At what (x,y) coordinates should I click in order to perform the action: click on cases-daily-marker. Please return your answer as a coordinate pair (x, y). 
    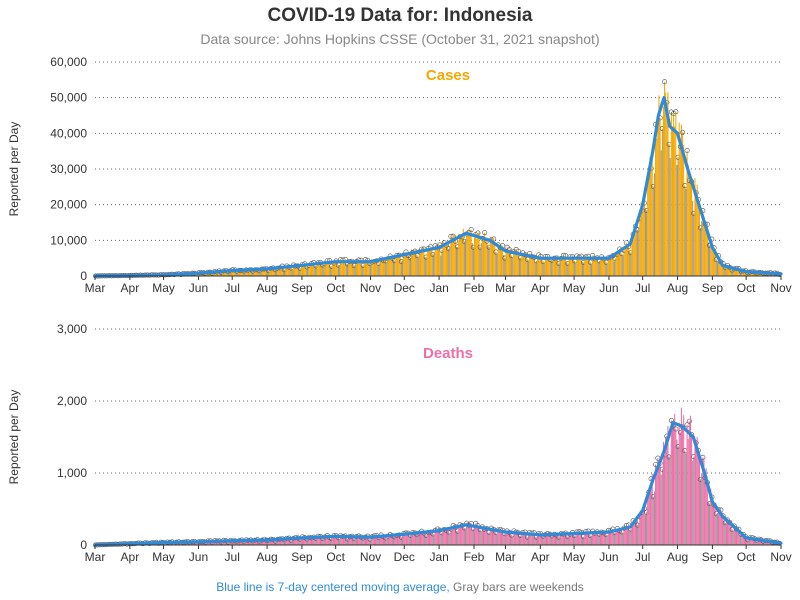
    Looking at the image, I should click on (485, 233).